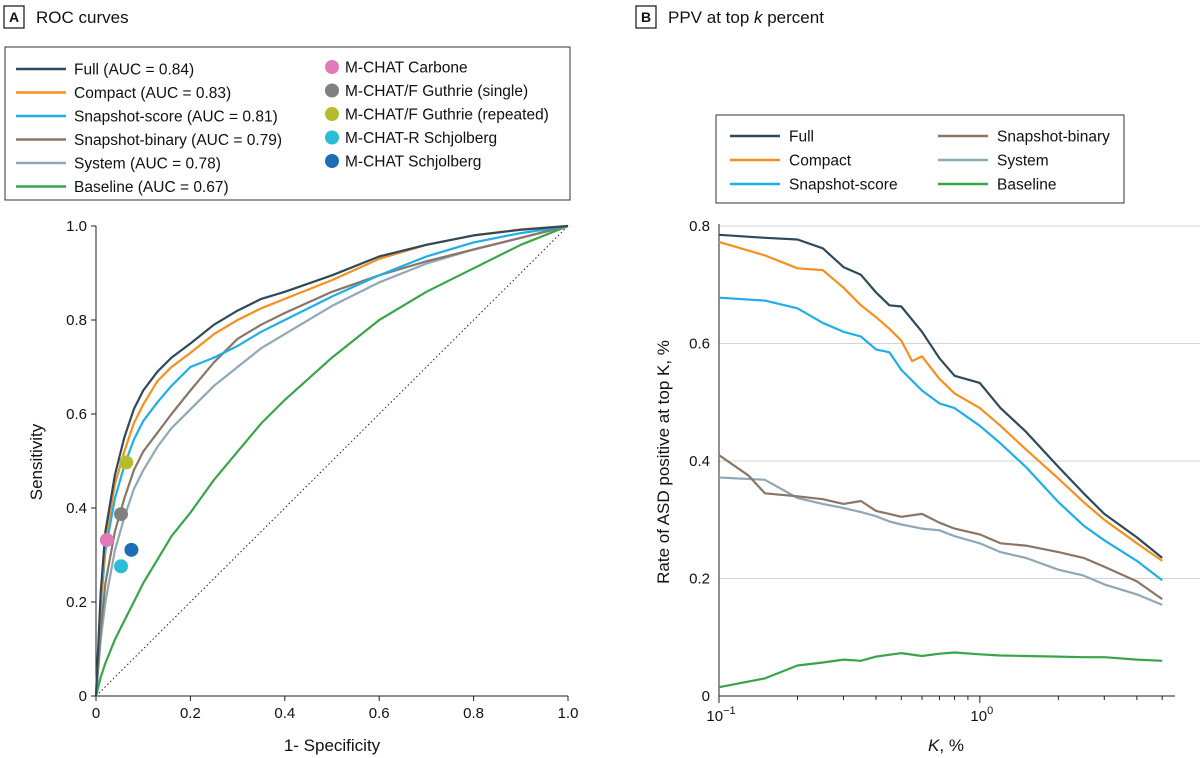  I want to click on legend-b-label-baseline: Baseline, so click(1026, 185).